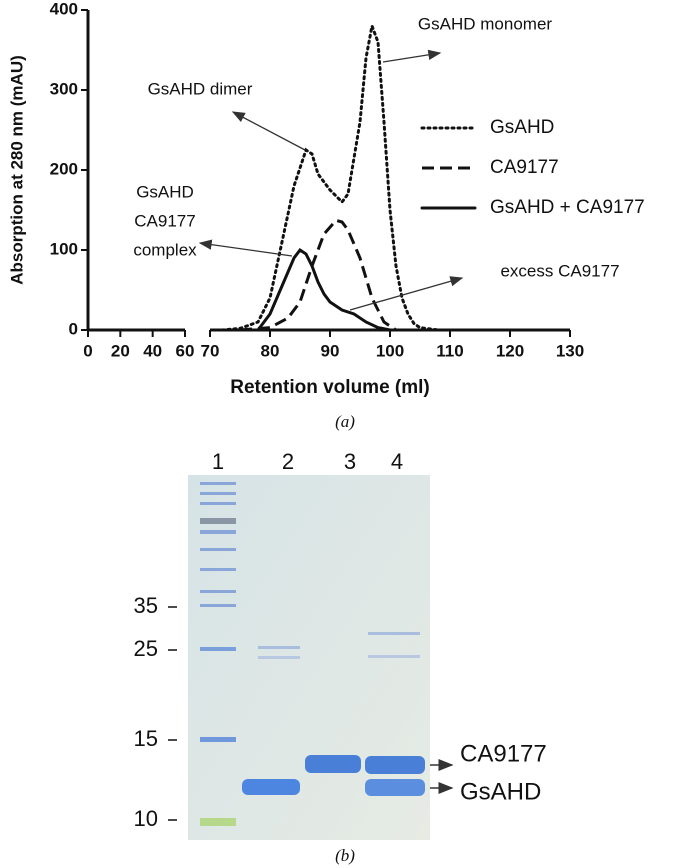 The width and height of the screenshot is (690, 868). What do you see at coordinates (165, 249) in the screenshot?
I see `annotation: complex` at bounding box center [165, 249].